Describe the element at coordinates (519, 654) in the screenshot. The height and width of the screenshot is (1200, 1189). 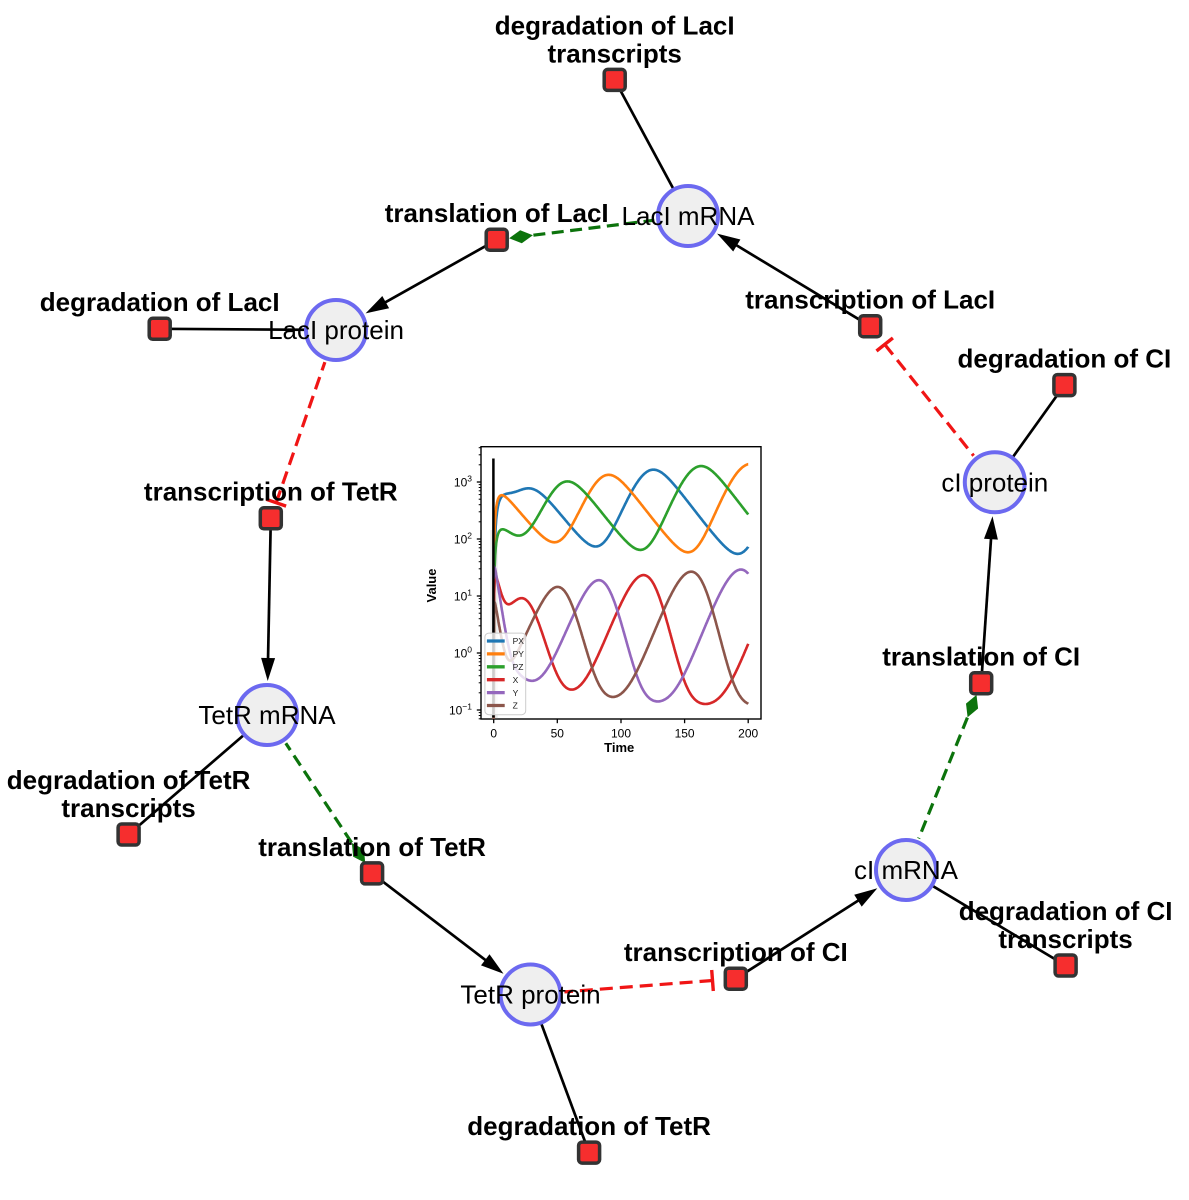
I see `svg-text: PY` at that location.